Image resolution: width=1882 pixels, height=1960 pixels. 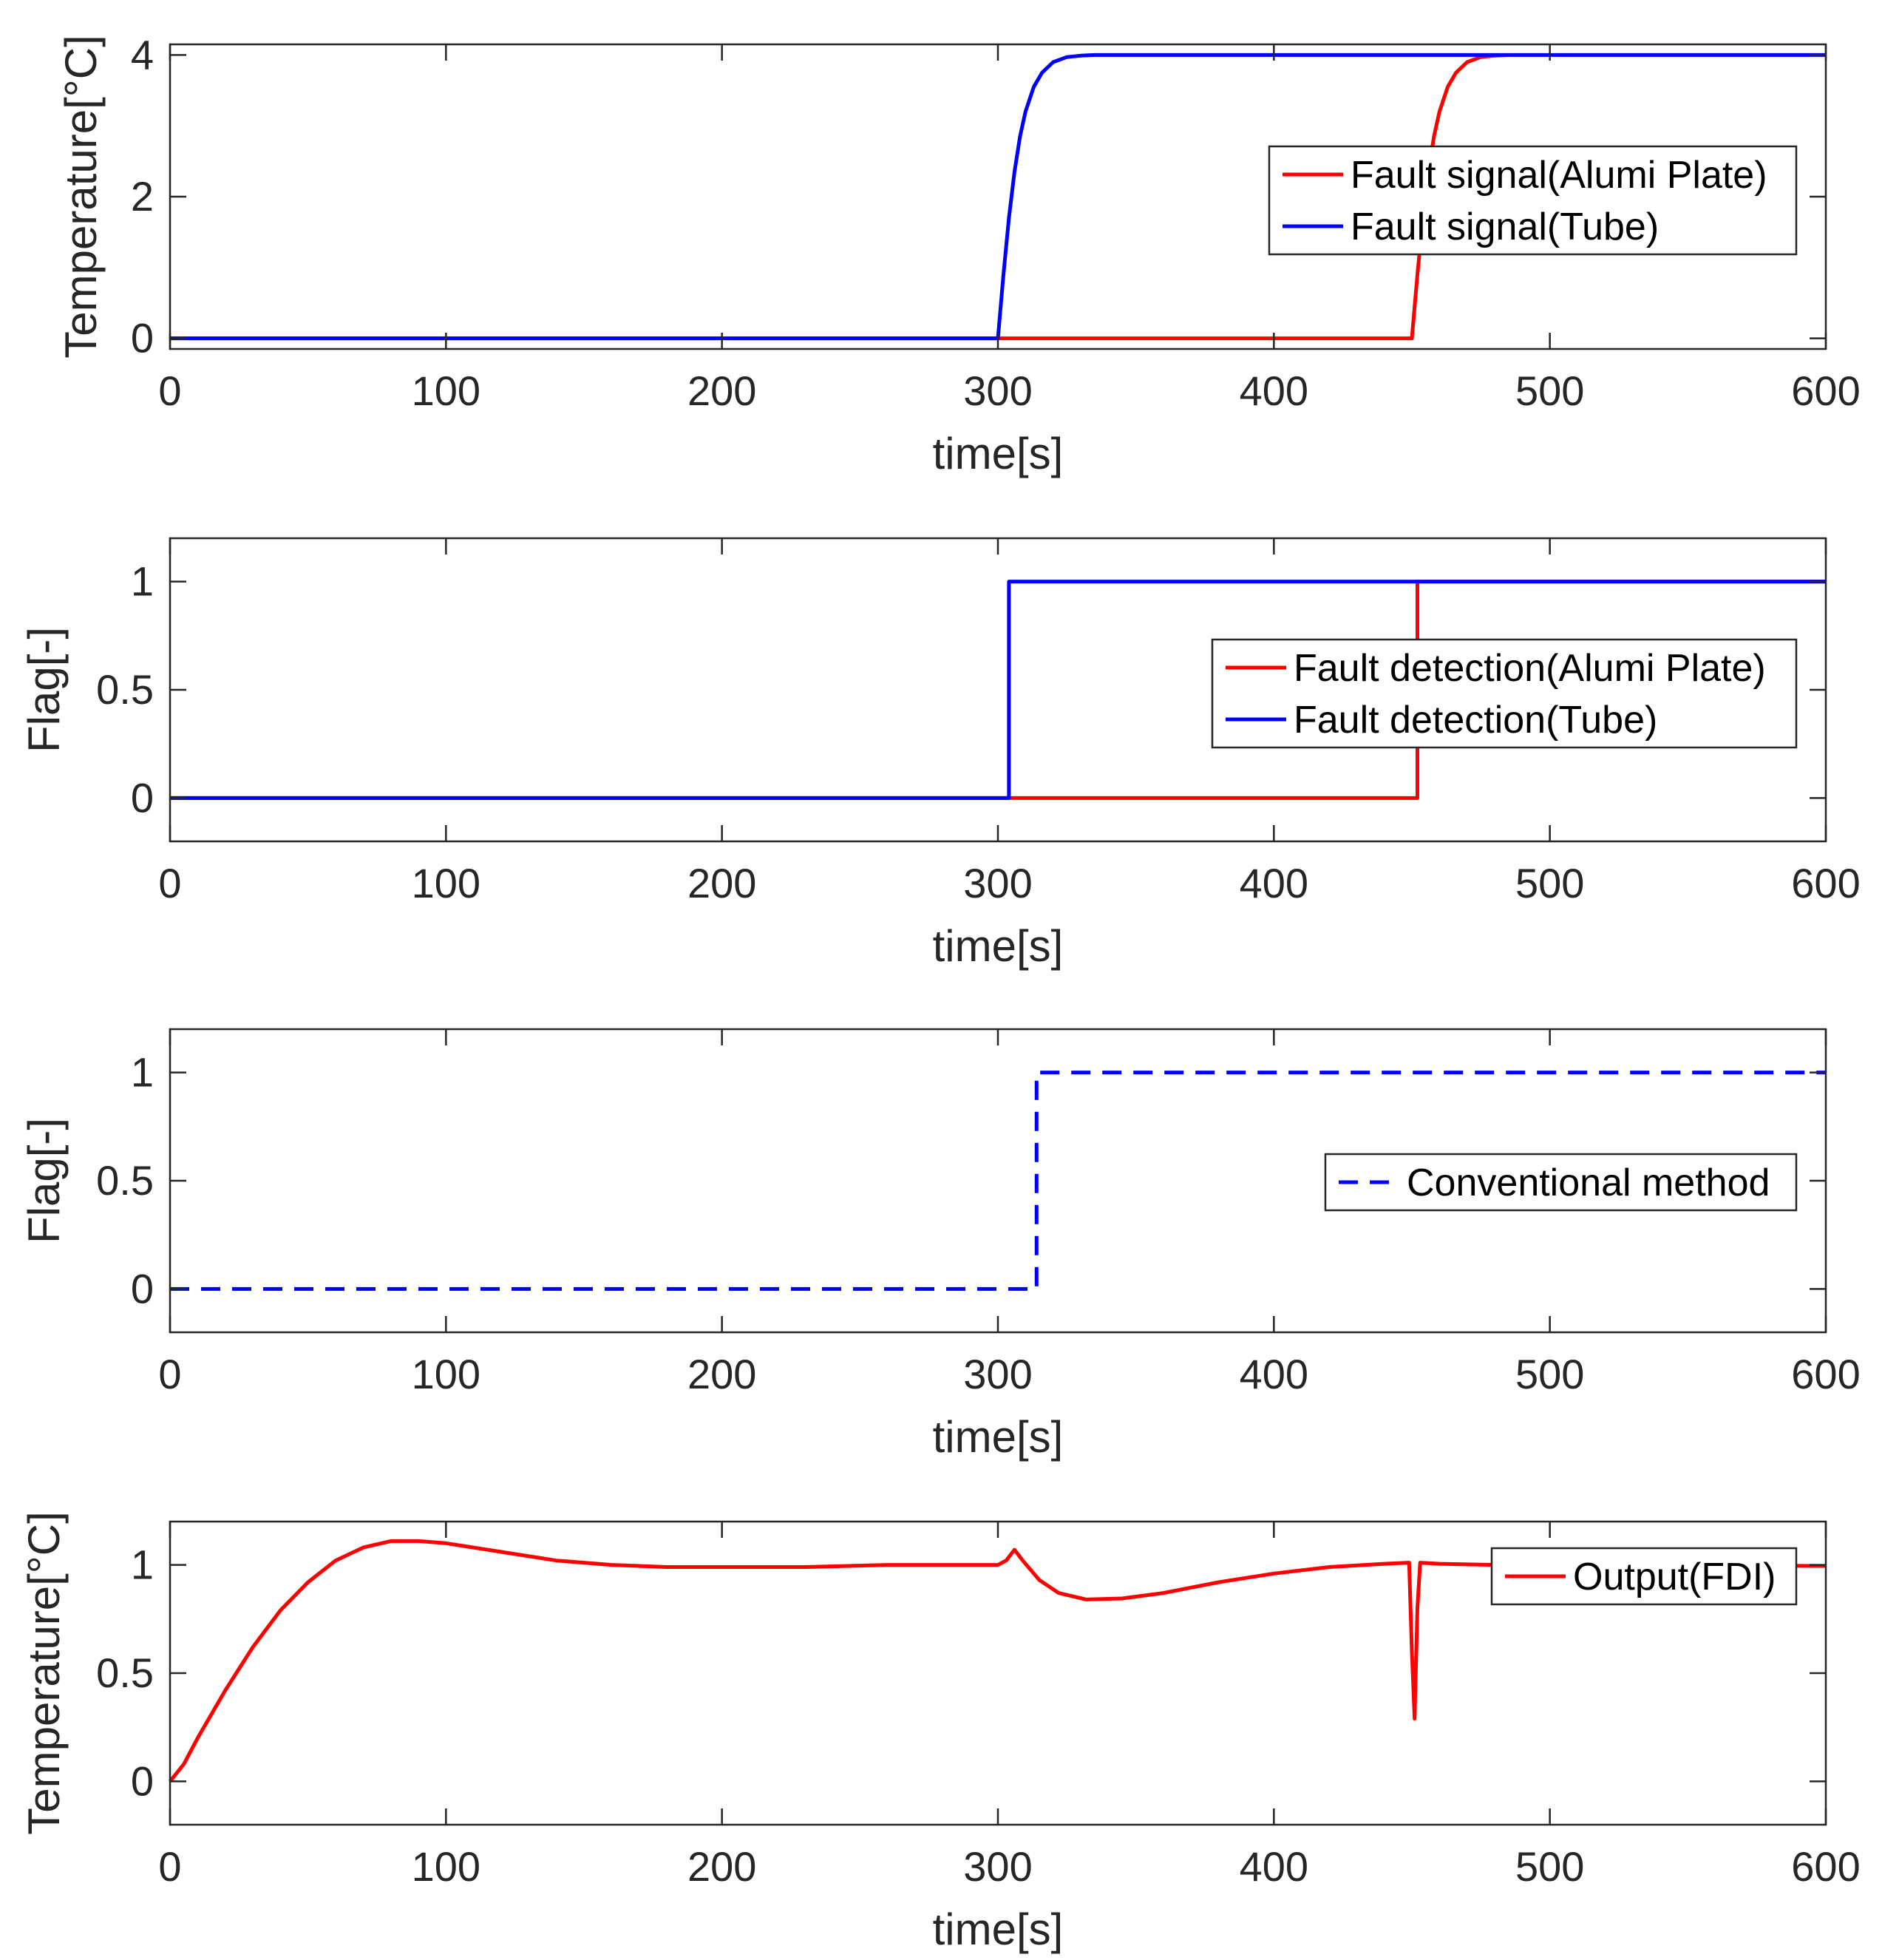 I want to click on legend-label: Output(FDI), so click(x=1674, y=1577).